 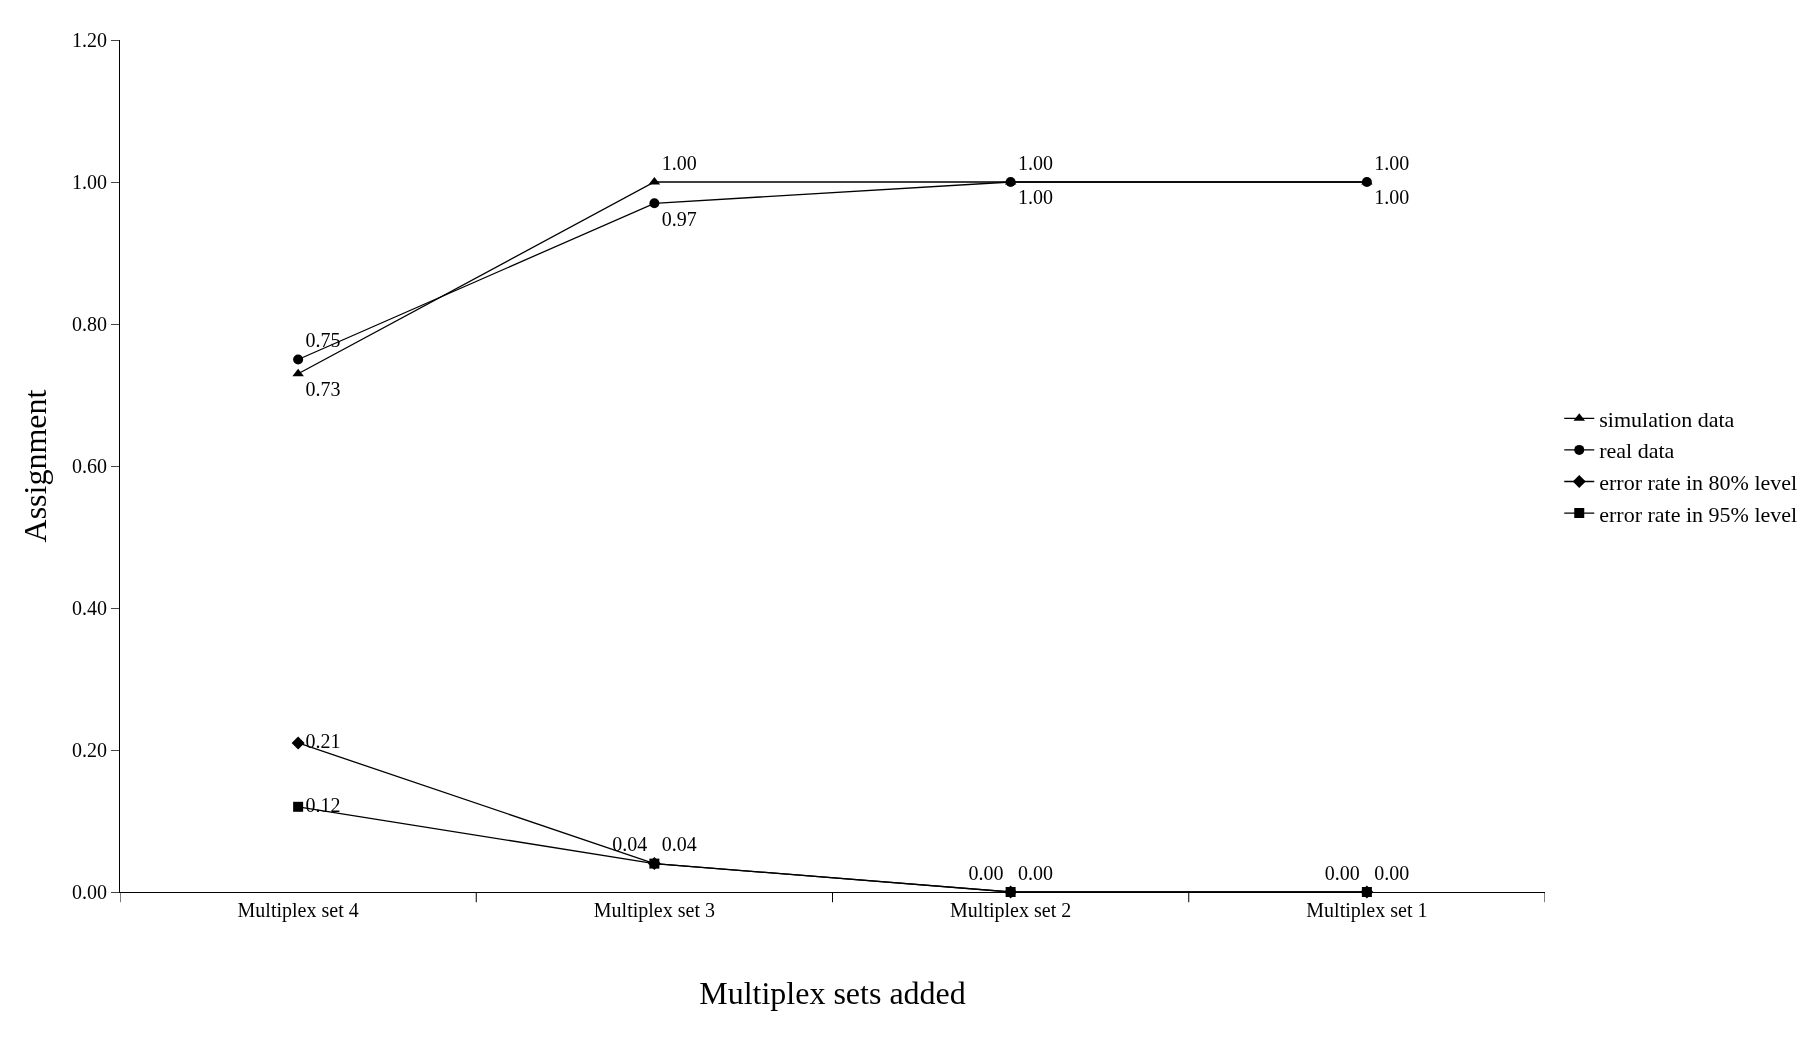 I want to click on data-label: 0.12, so click(x=323, y=804).